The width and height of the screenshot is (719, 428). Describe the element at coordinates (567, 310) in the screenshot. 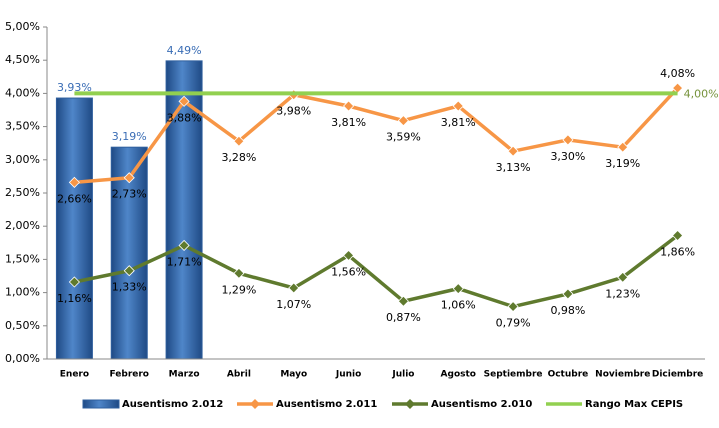

I see `value-label: 0,98%` at that location.